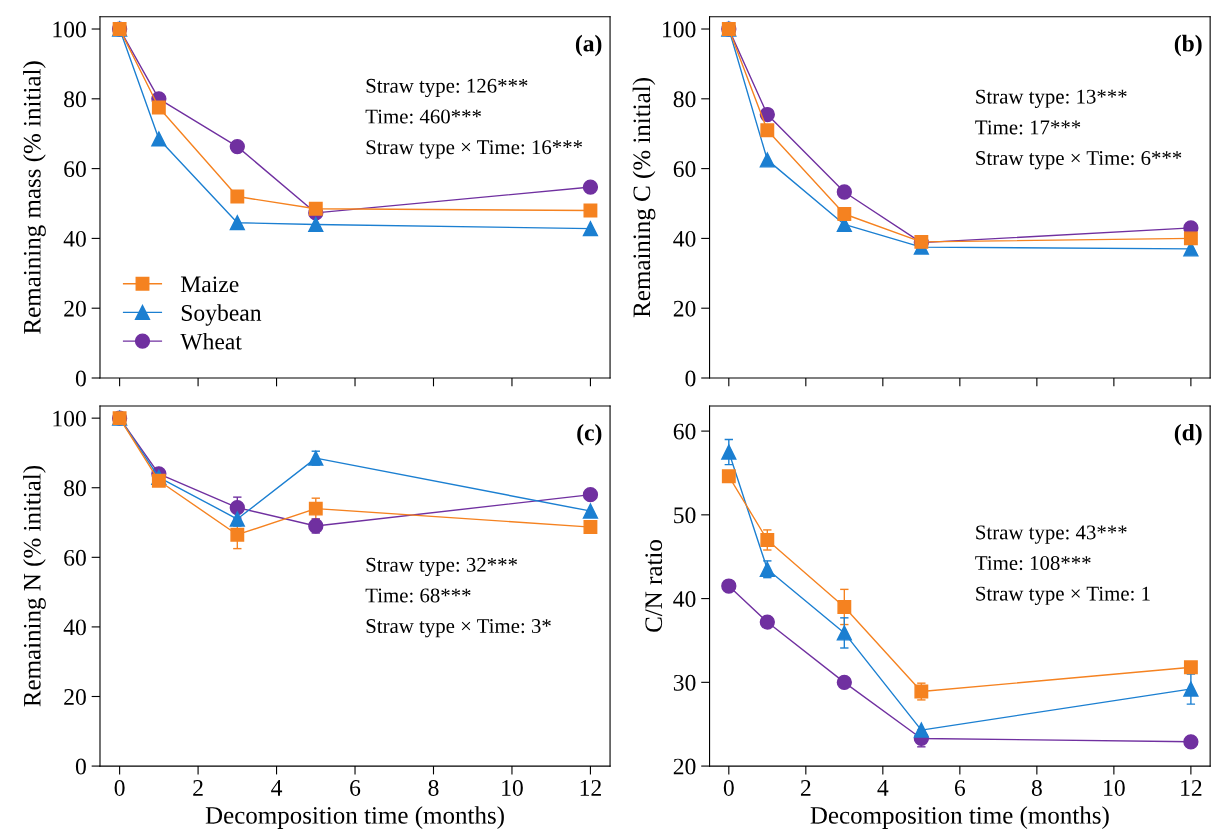 This screenshot has height=840, width=1215. I want to click on annotation: Time: 17***, so click(1028, 127).